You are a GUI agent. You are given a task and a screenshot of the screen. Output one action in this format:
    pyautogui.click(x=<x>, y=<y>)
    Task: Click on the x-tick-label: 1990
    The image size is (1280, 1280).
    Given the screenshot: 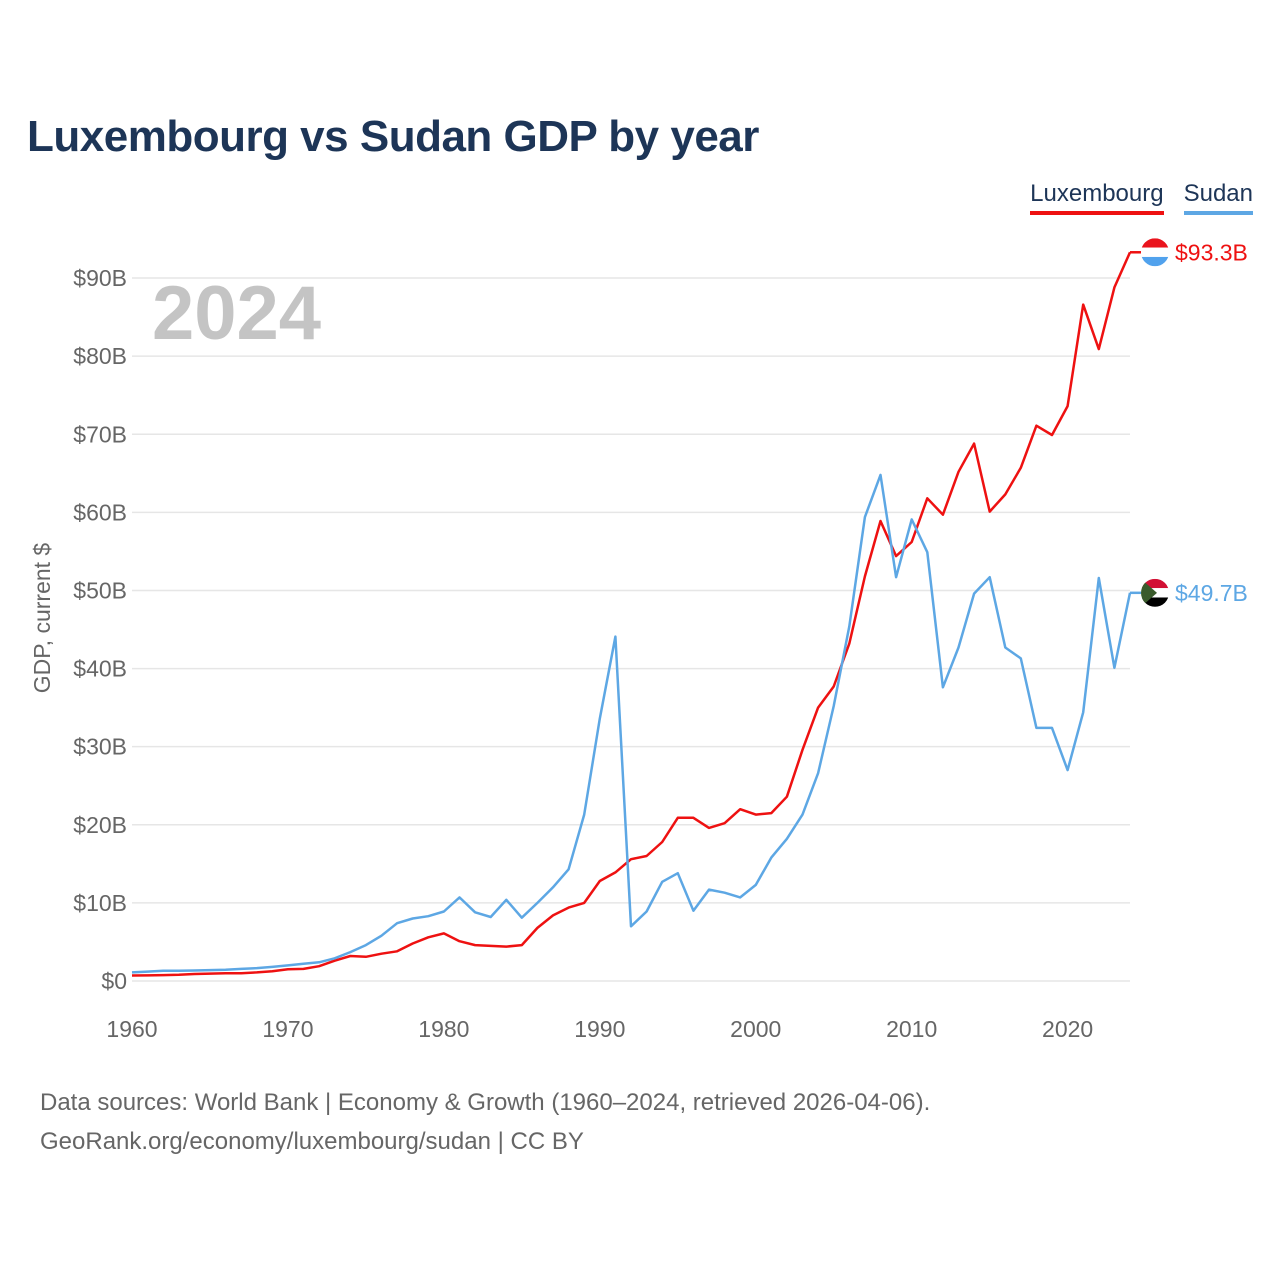 What is the action you would take?
    pyautogui.click(x=599, y=1029)
    